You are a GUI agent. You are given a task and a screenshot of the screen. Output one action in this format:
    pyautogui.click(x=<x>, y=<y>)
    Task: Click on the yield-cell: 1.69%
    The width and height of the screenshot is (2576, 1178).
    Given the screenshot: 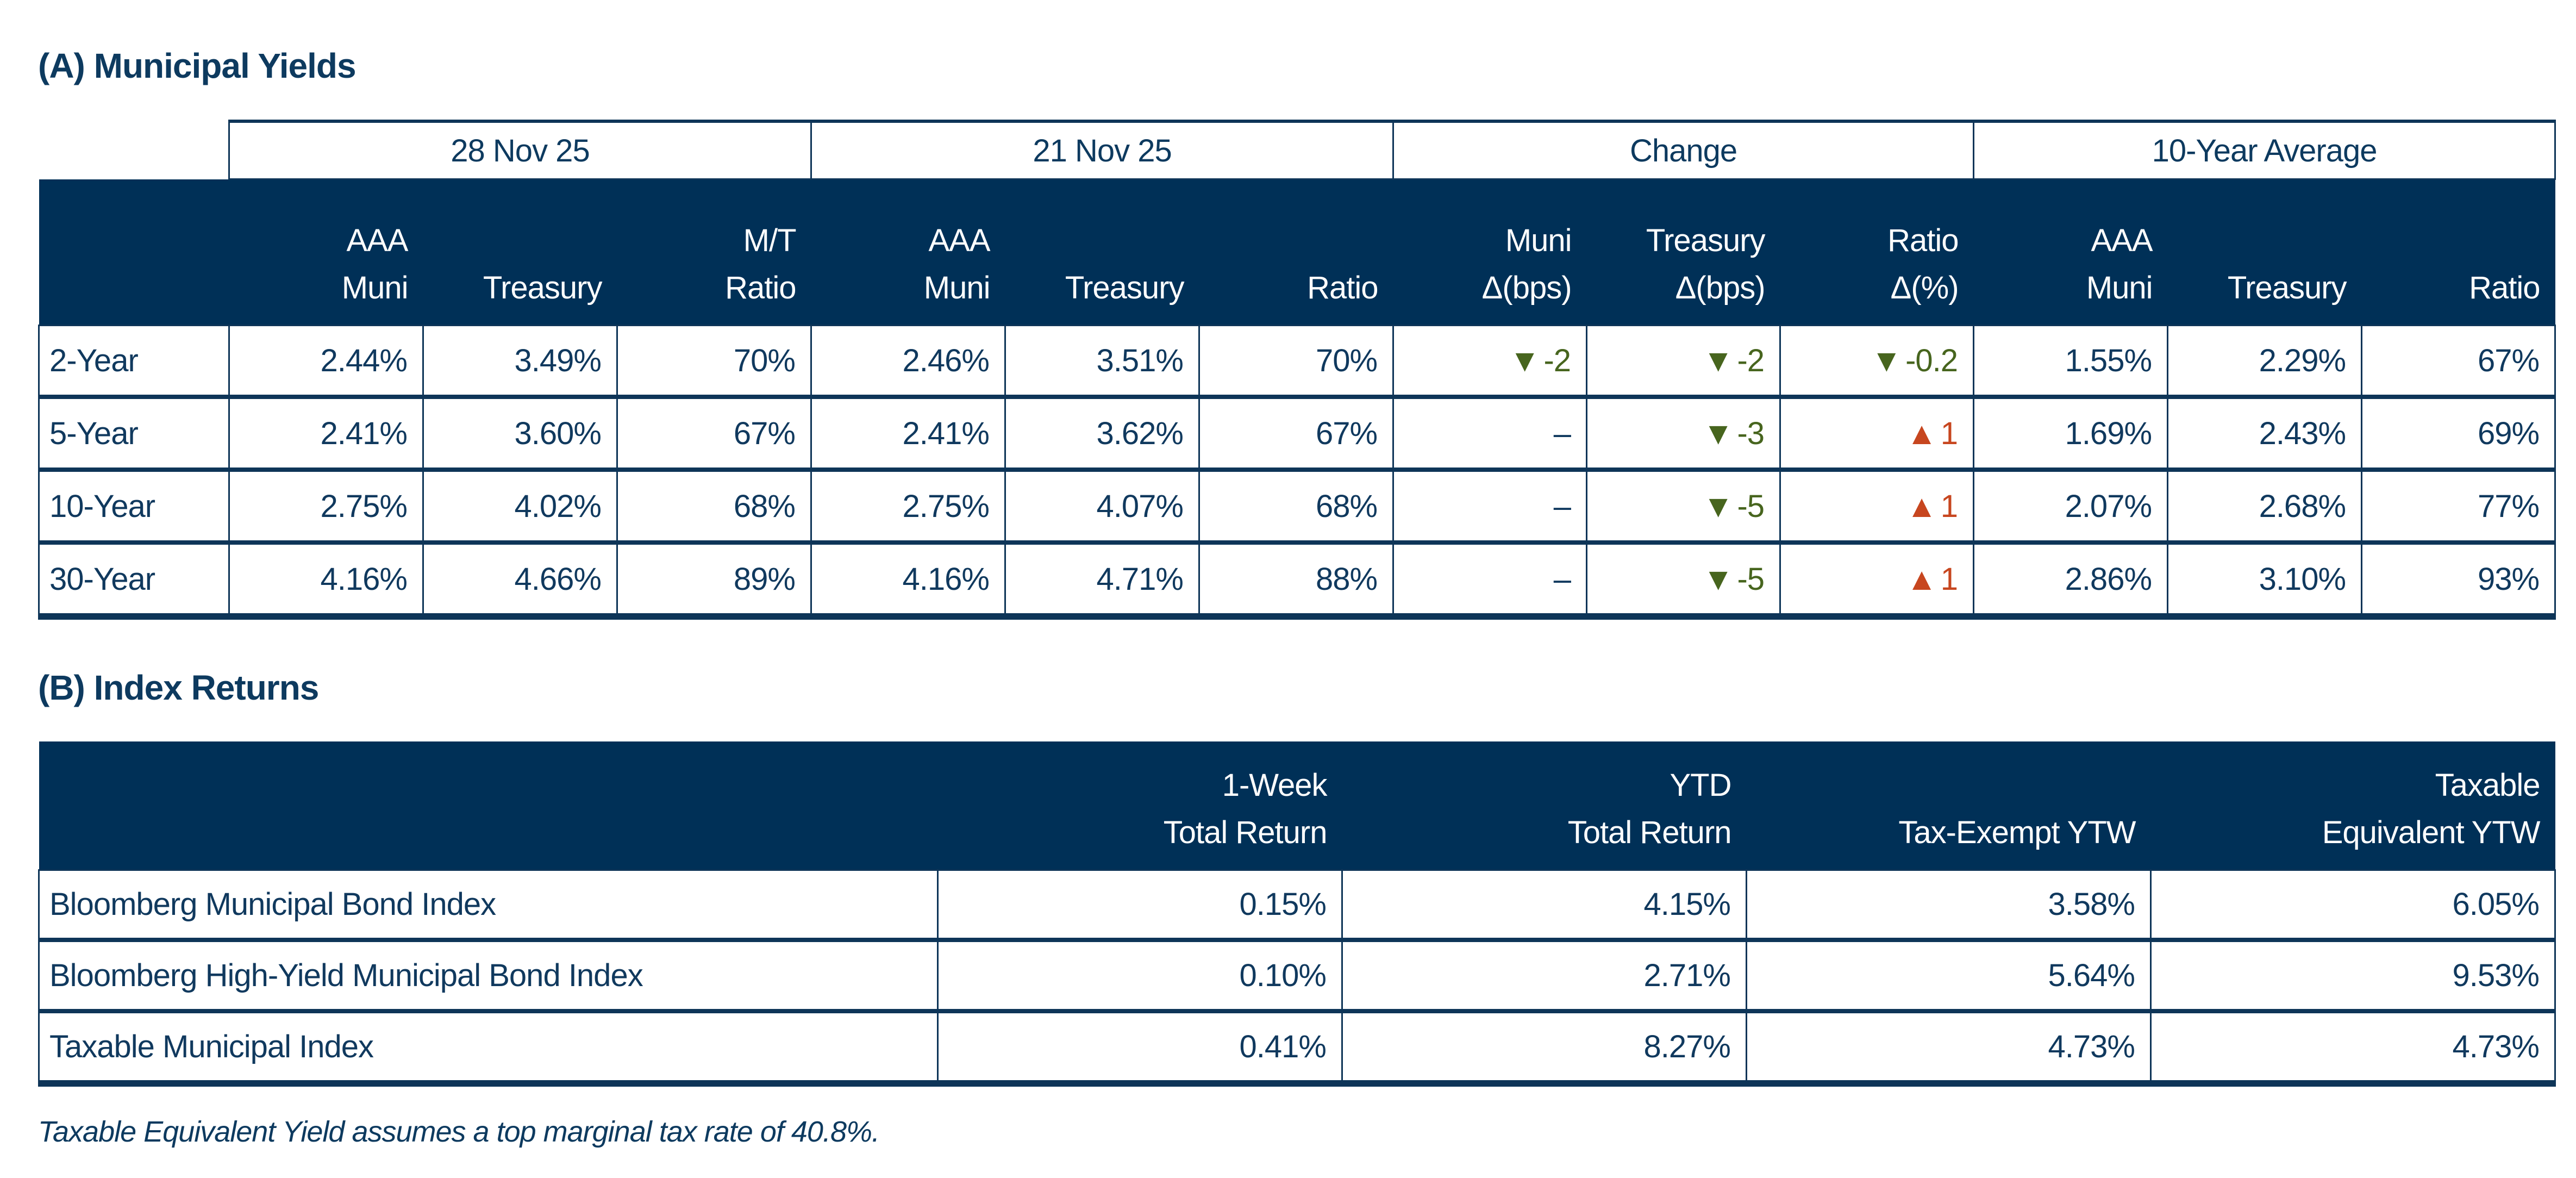 What is the action you would take?
    pyautogui.click(x=2071, y=433)
    